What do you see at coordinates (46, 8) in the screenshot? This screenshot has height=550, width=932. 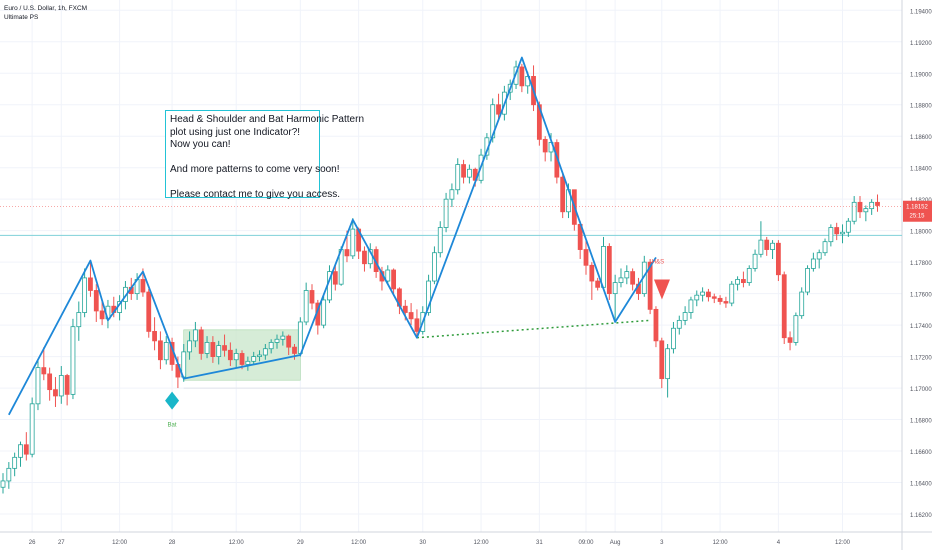 I see `symbol-title: Euro / U.S. Dollar, 1h, FXCM` at bounding box center [46, 8].